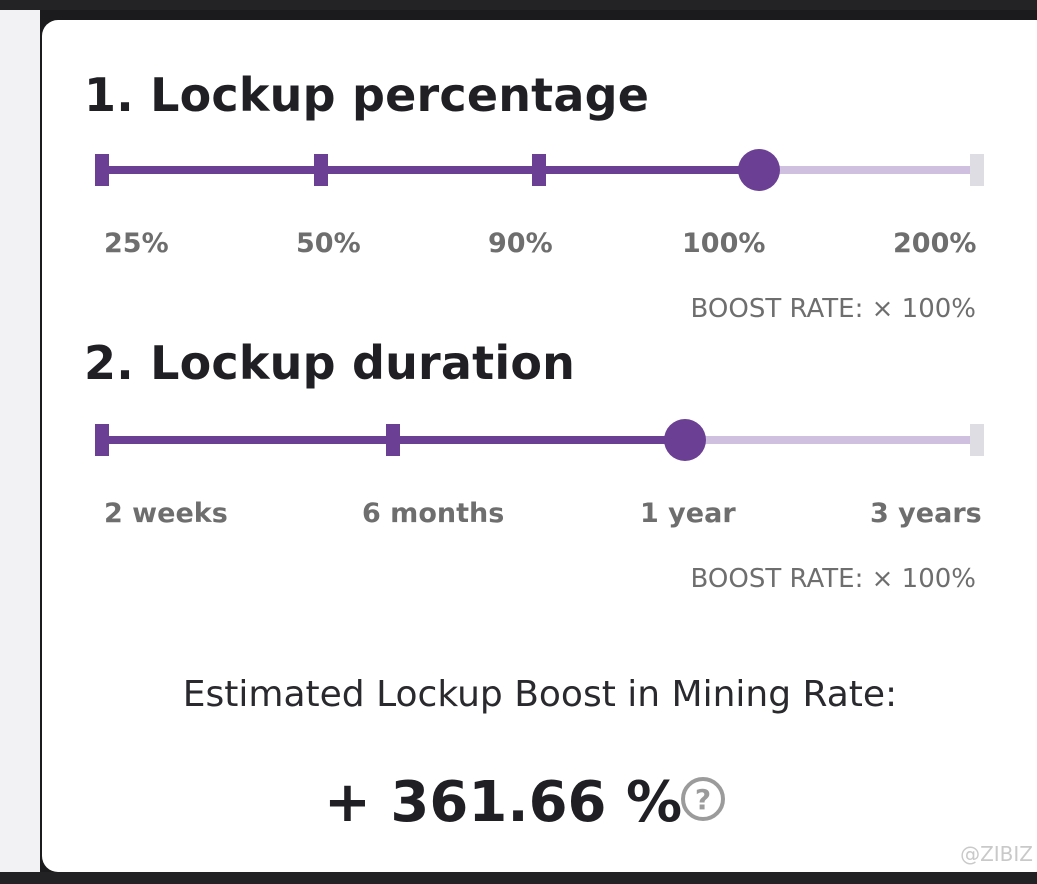 Image resolution: width=1037 pixels, height=884 pixels. What do you see at coordinates (328, 243) in the screenshot?
I see `percentage-option-label: 50%` at bounding box center [328, 243].